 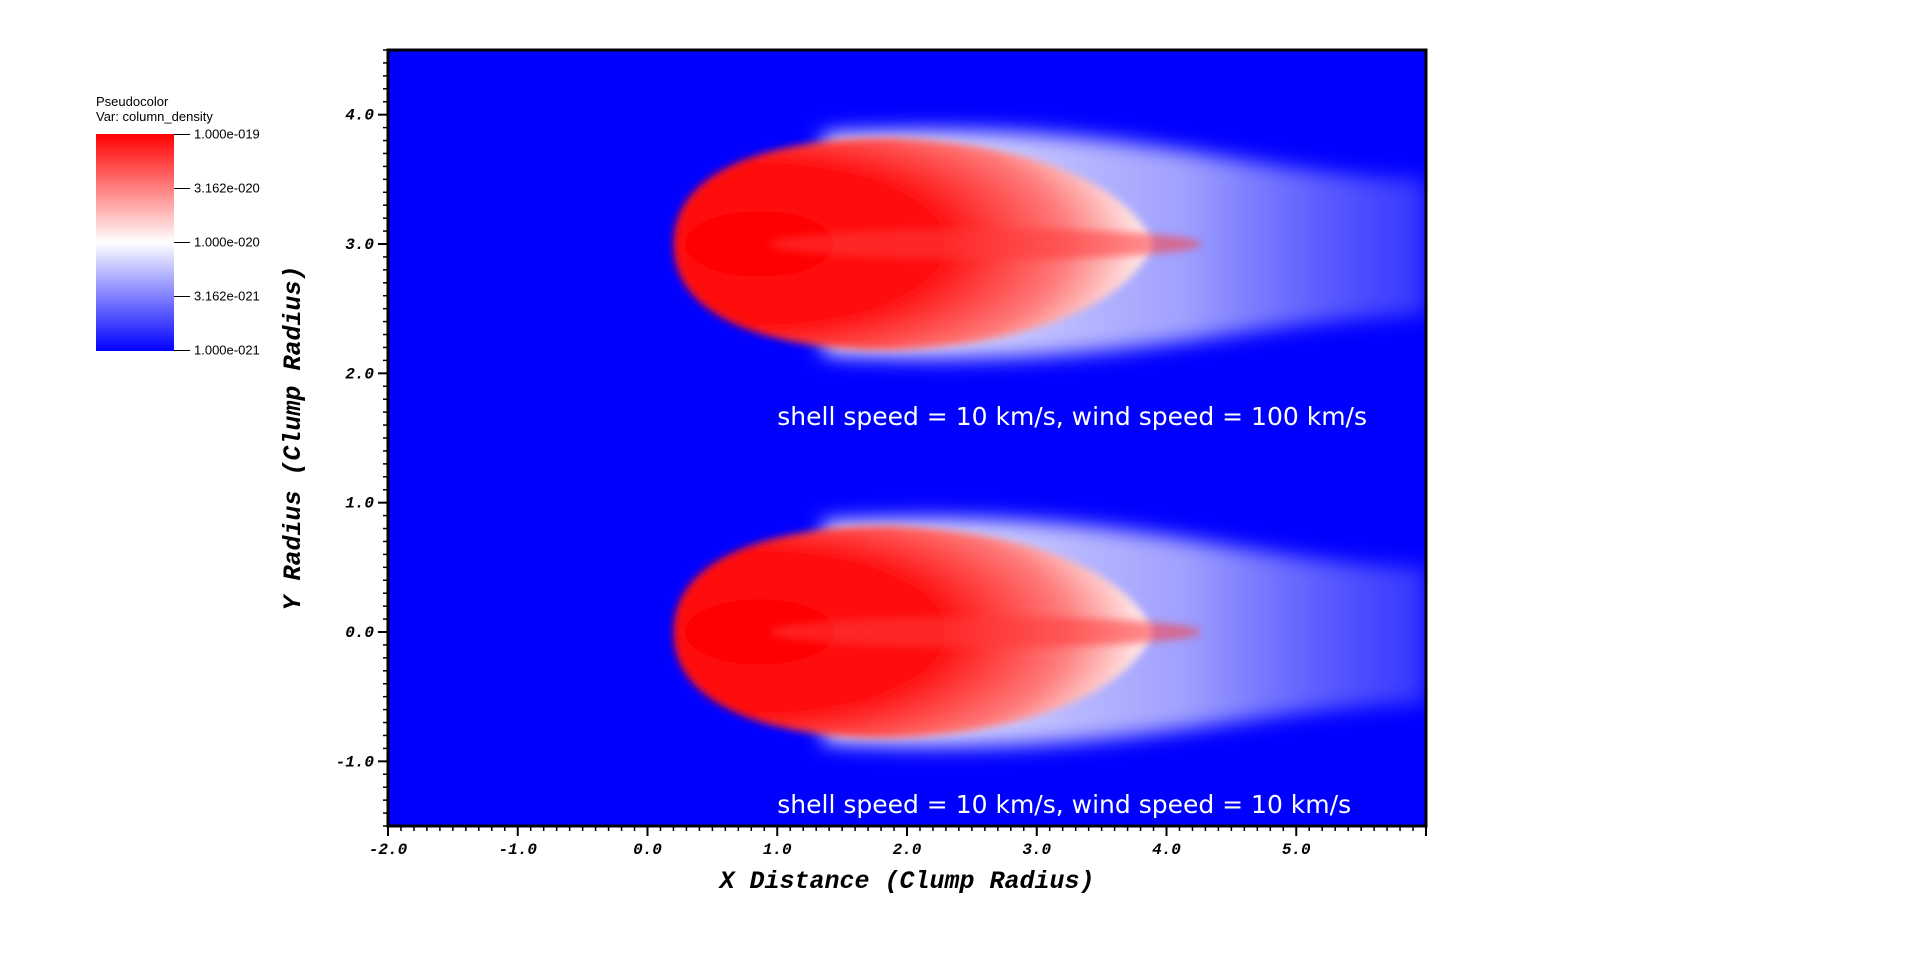 I want to click on x-tick-label: 3.0, so click(x=1036, y=850).